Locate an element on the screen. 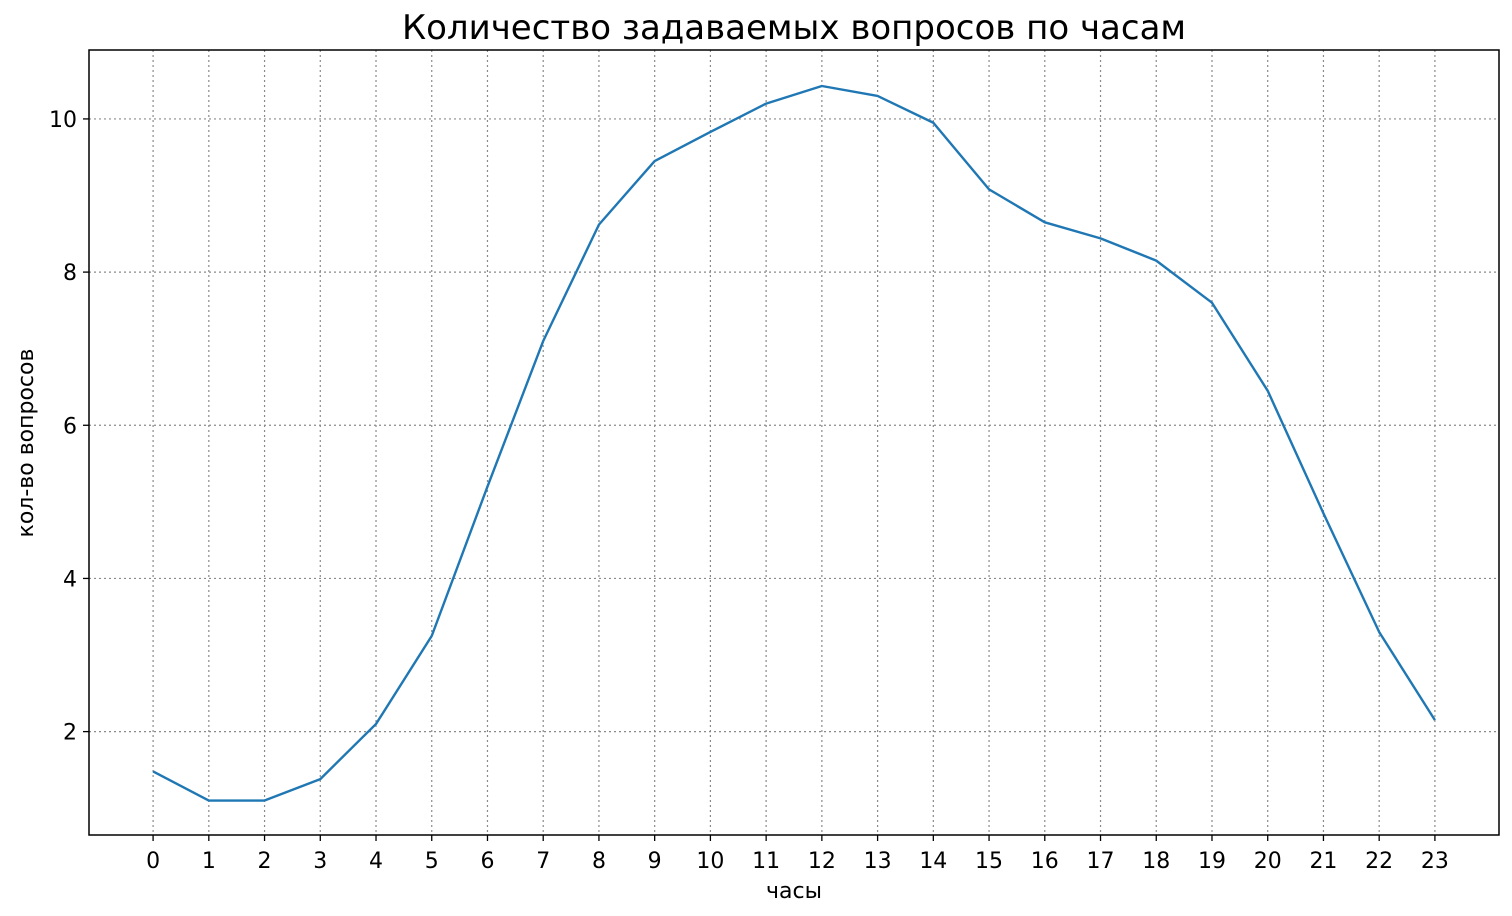 This screenshot has width=1512, height=916. y-tick-label: 4 is located at coordinates (70, 579).